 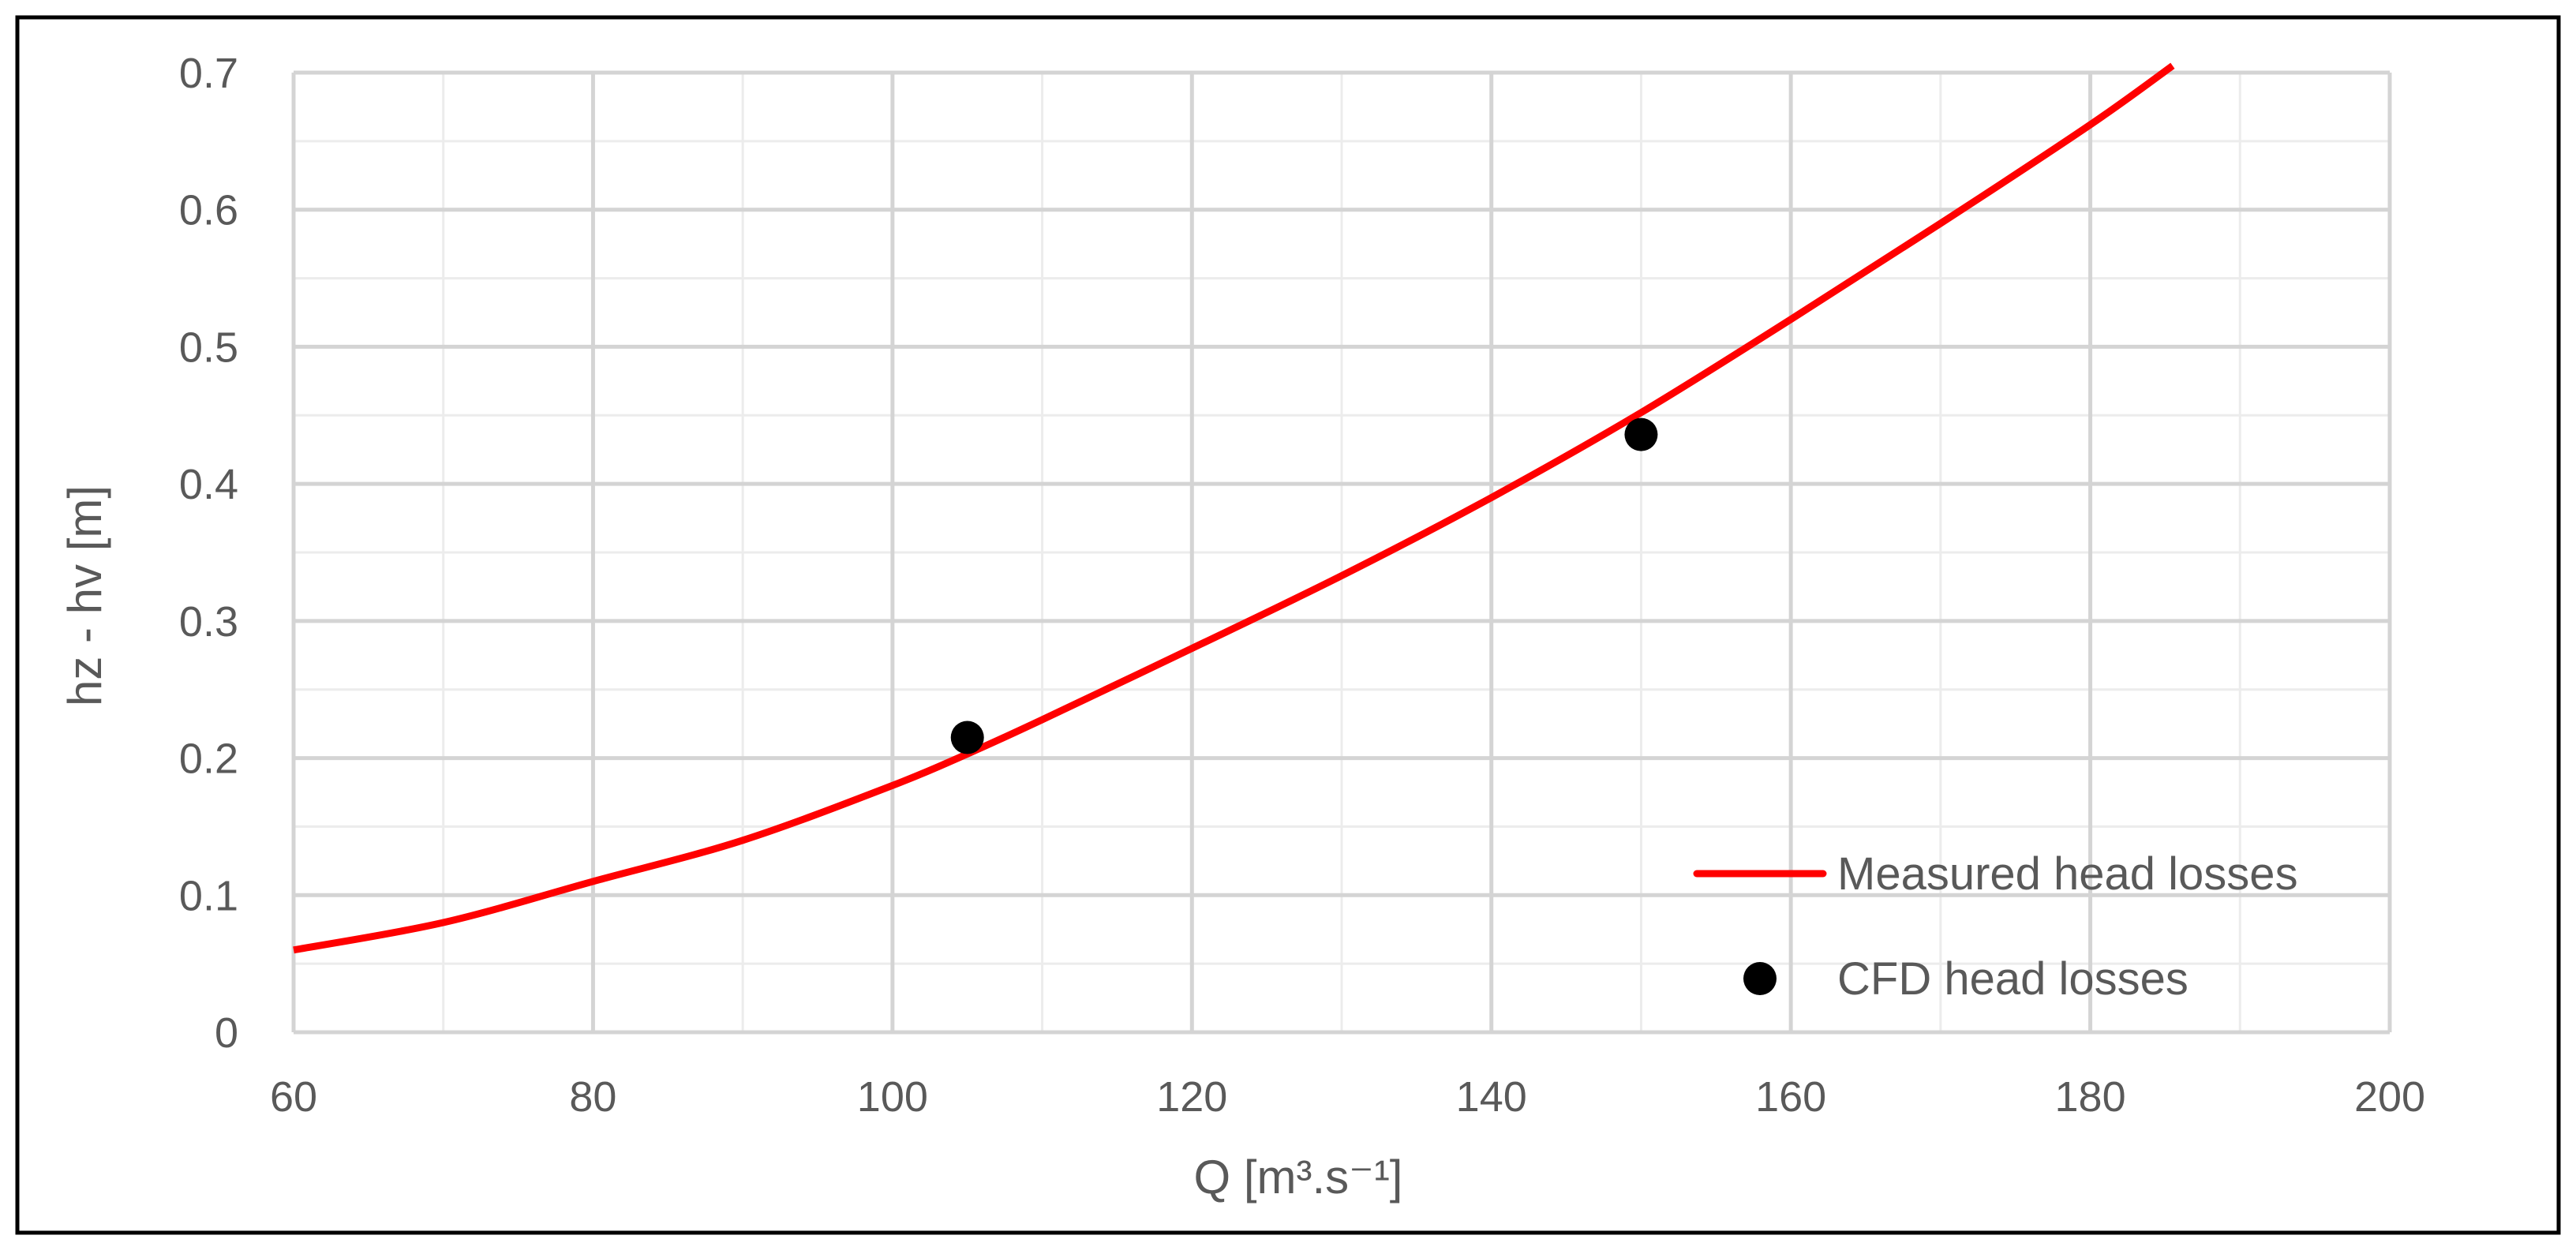 I want to click on y-tick-label: 0.6, so click(x=208, y=210).